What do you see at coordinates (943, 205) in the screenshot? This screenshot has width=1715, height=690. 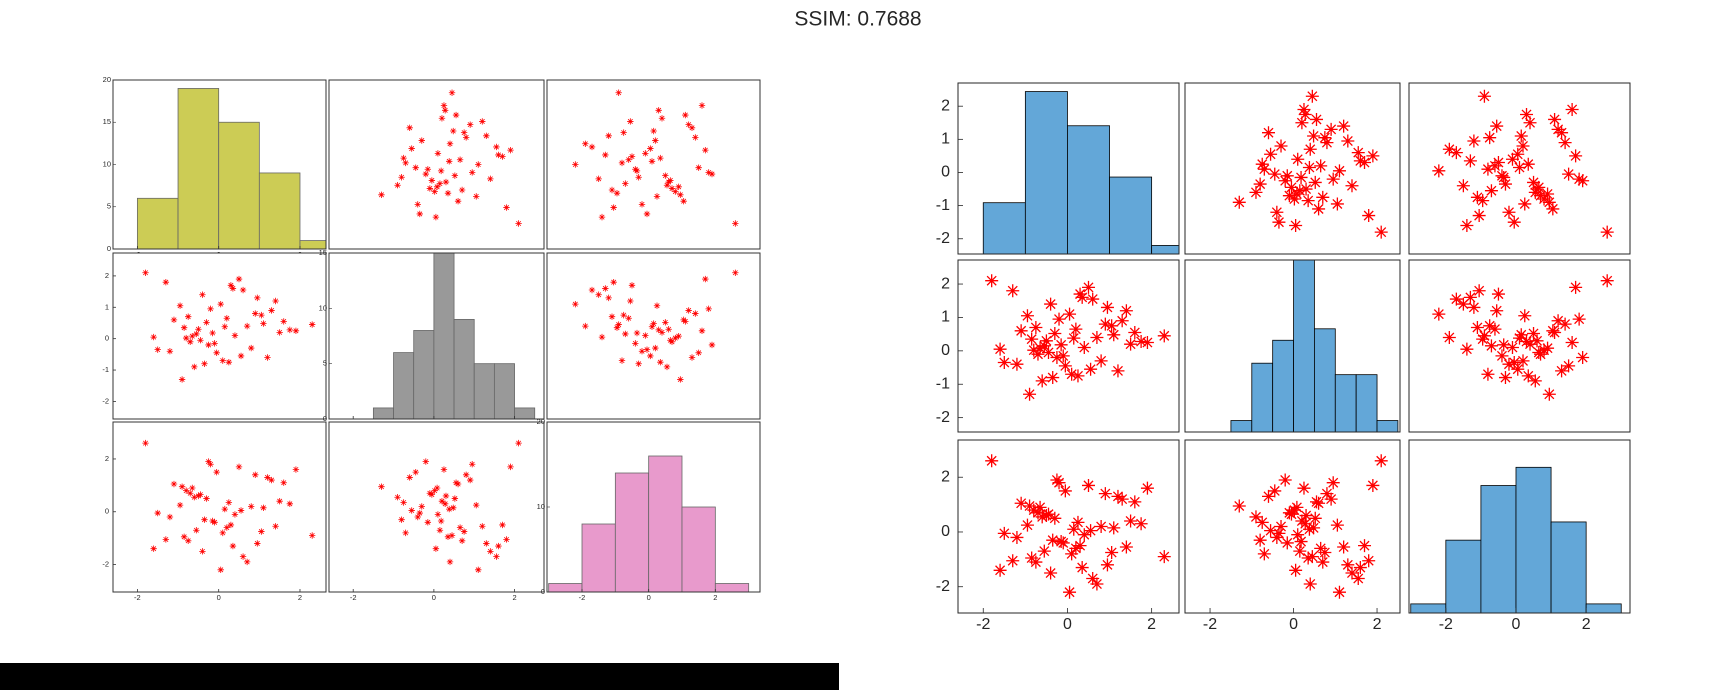 I see `y-tick-label: -1` at bounding box center [943, 205].